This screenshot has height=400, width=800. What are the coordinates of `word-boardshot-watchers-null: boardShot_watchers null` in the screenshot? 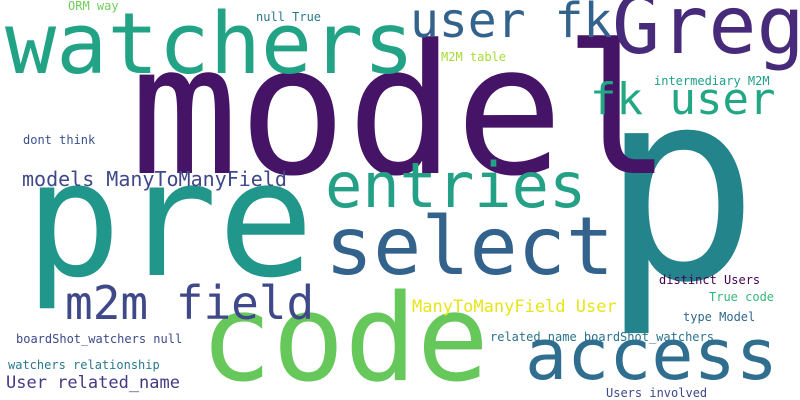 It's located at (99, 339).